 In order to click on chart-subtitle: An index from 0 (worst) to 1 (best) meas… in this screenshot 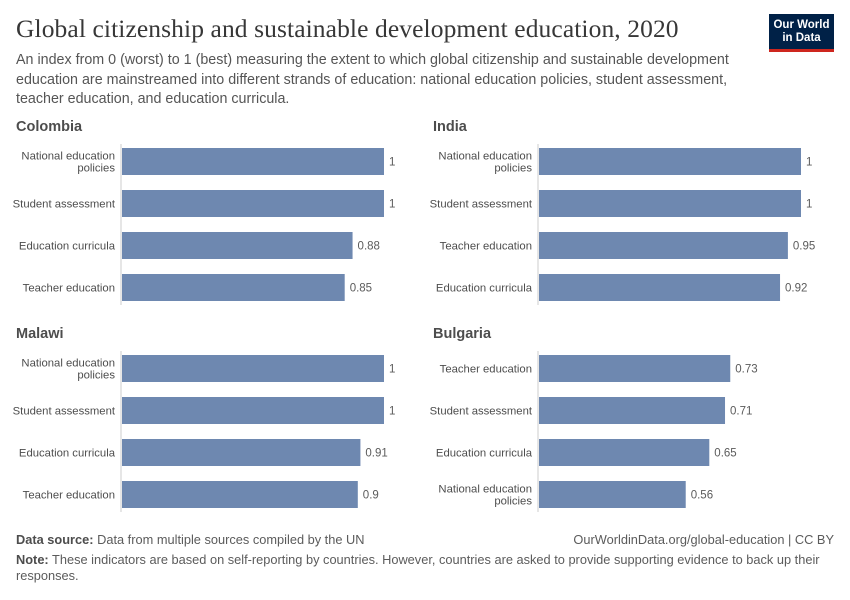, I will do `click(372, 79)`.